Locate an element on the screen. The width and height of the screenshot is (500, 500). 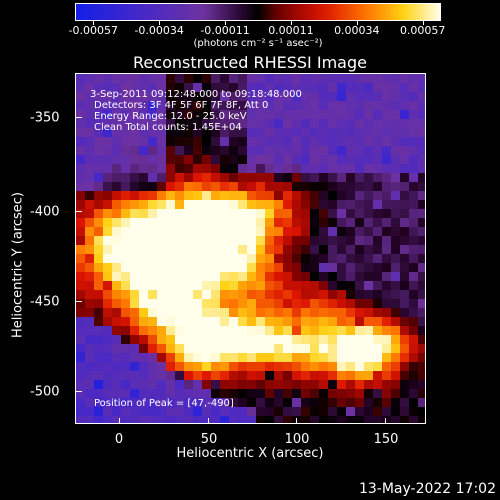
colorbar-tick-label: -0.00011 is located at coordinates (225, 30).